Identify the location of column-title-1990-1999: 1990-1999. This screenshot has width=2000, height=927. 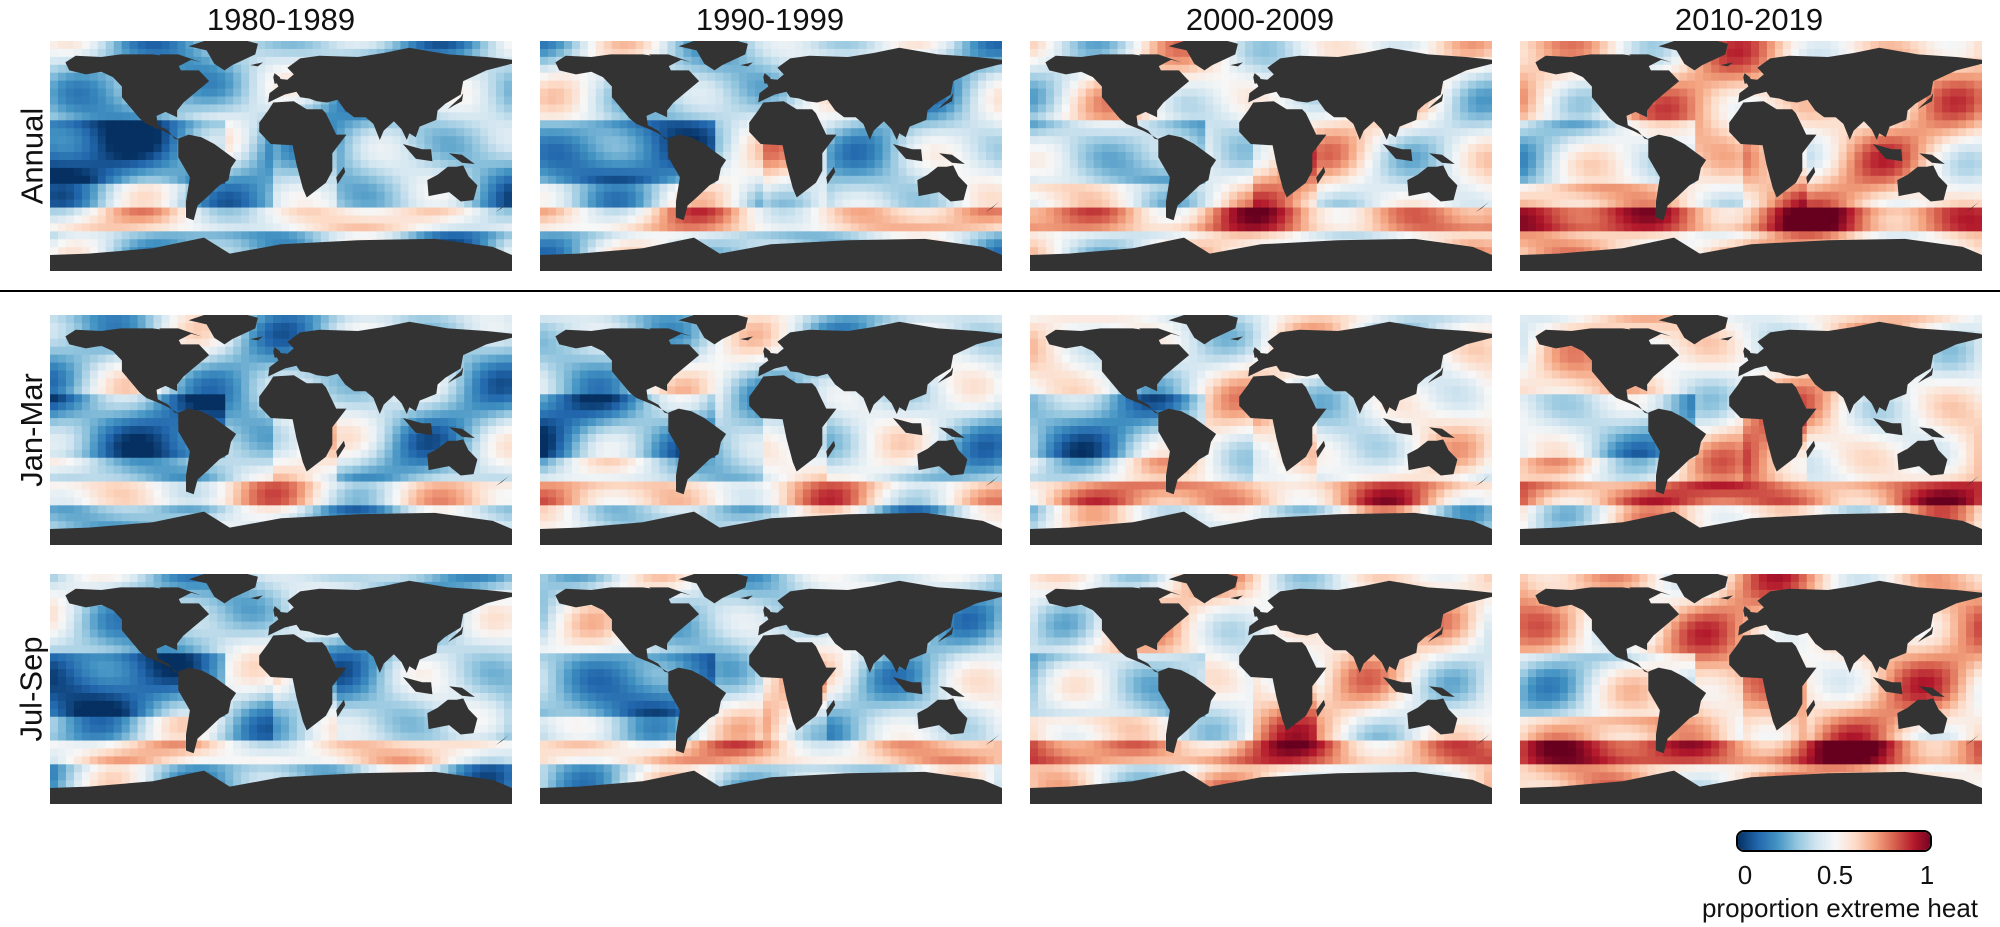
(770, 20).